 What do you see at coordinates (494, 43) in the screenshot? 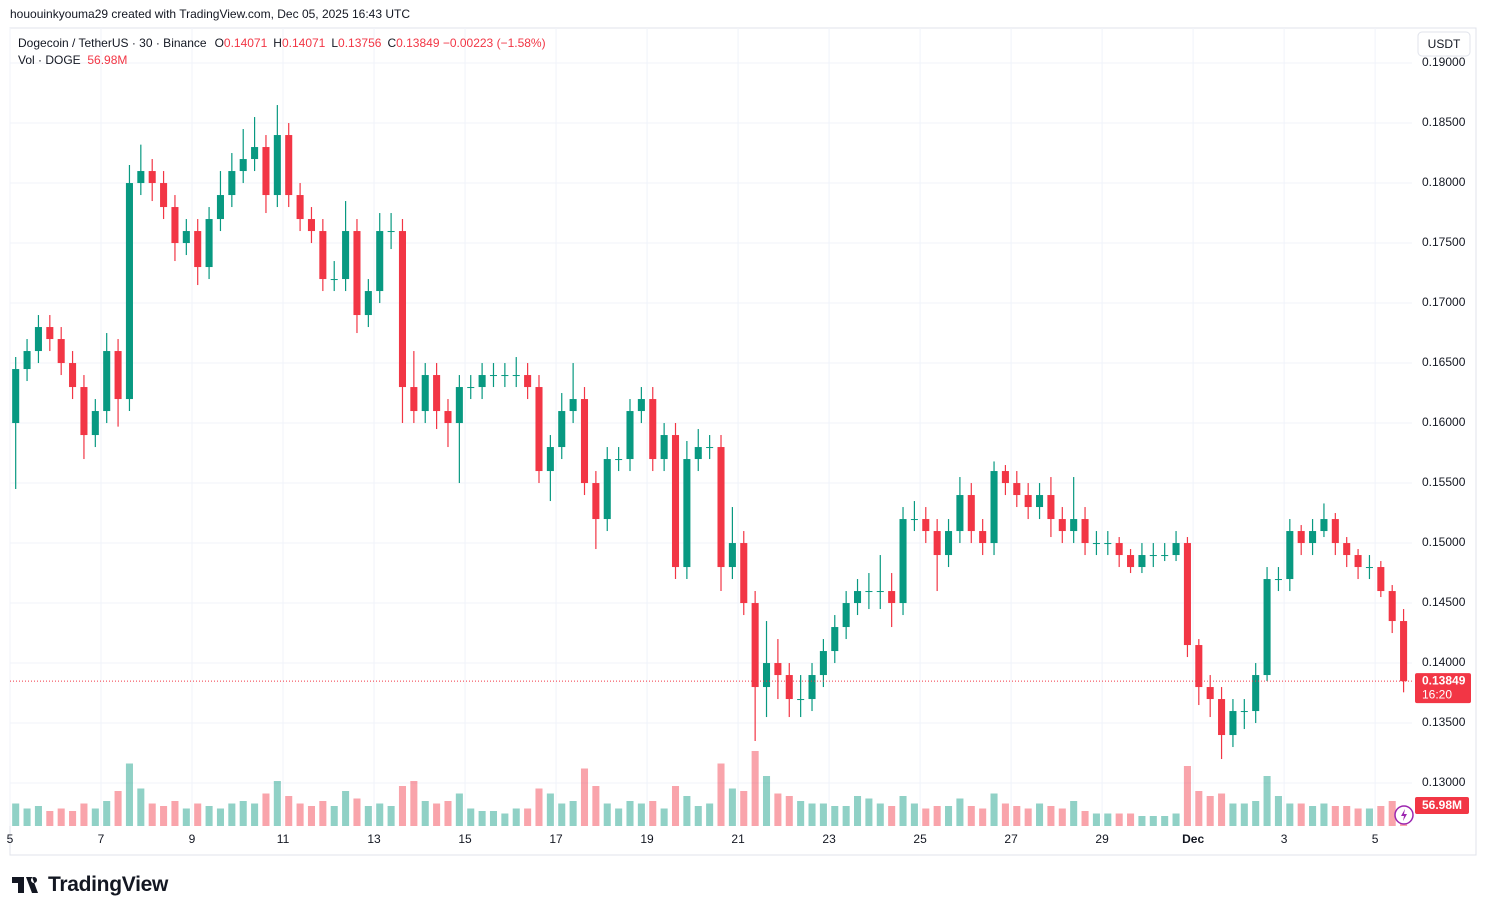
I see `change-label: −0.00223 (−1.58%)` at bounding box center [494, 43].